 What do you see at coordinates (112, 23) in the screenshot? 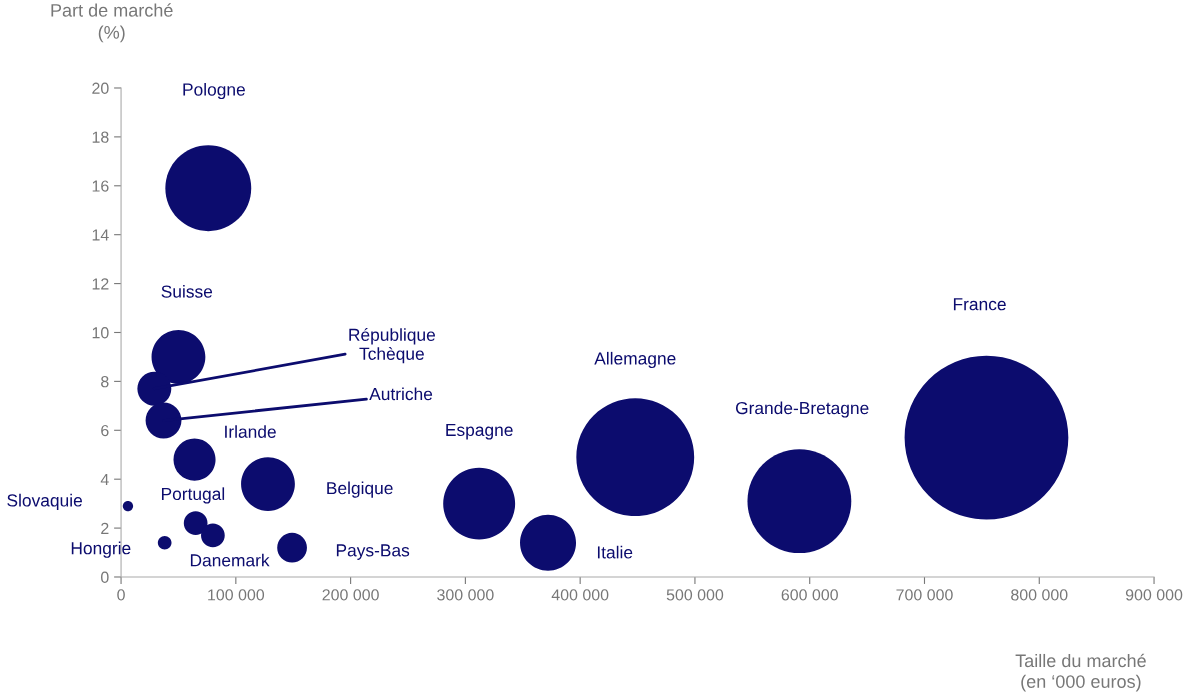
I see `y-axis-title: Part de marché (%)` at bounding box center [112, 23].